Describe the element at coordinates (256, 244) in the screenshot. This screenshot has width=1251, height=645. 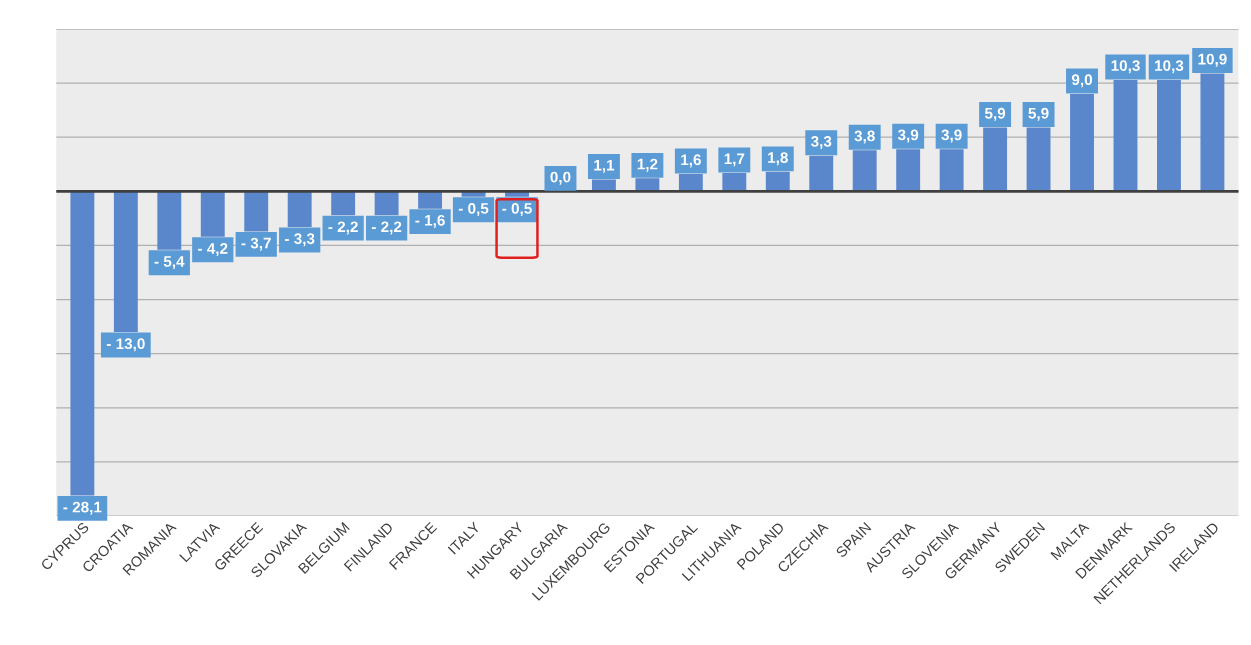
I see `data-label: - 3,7` at that location.